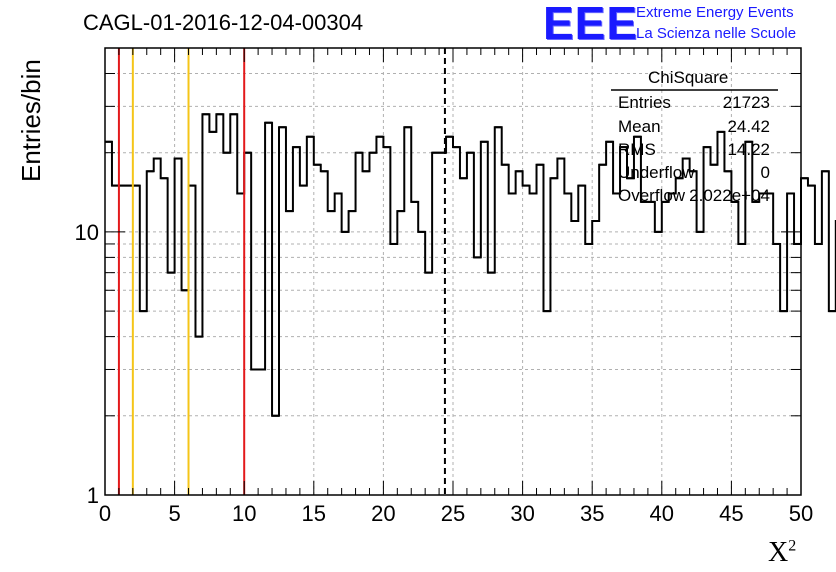 Image resolution: width=836 pixels, height=572 pixels. What do you see at coordinates (637, 149) in the screenshot?
I see `stat-name-rms: RMS` at bounding box center [637, 149].